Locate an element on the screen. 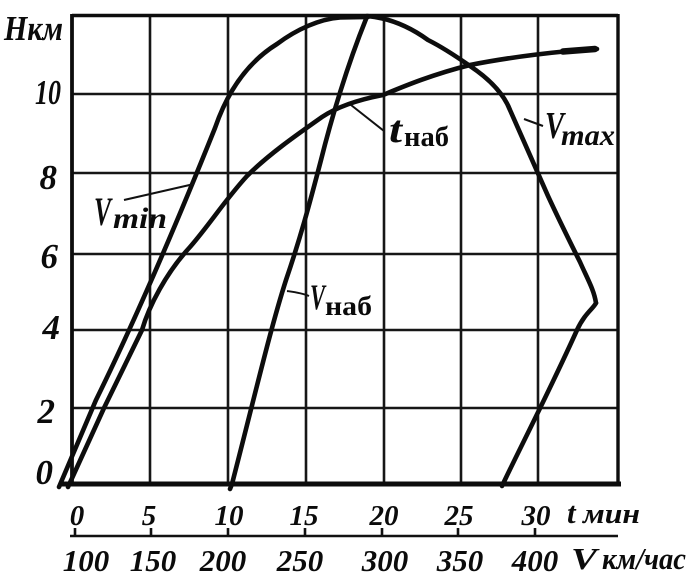  svg-text: мин is located at coordinates (611, 514).